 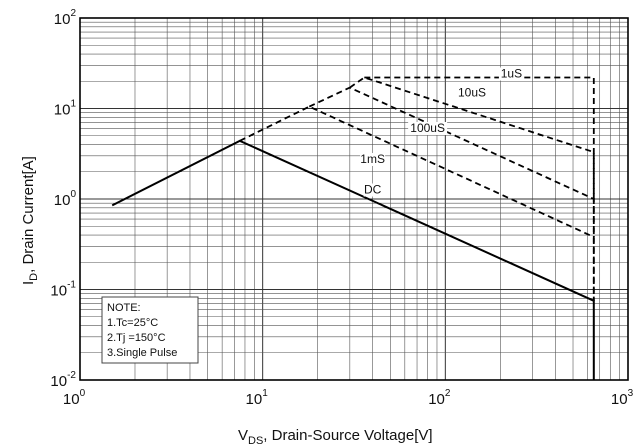 I want to click on note-frame, so click(x=150, y=330).